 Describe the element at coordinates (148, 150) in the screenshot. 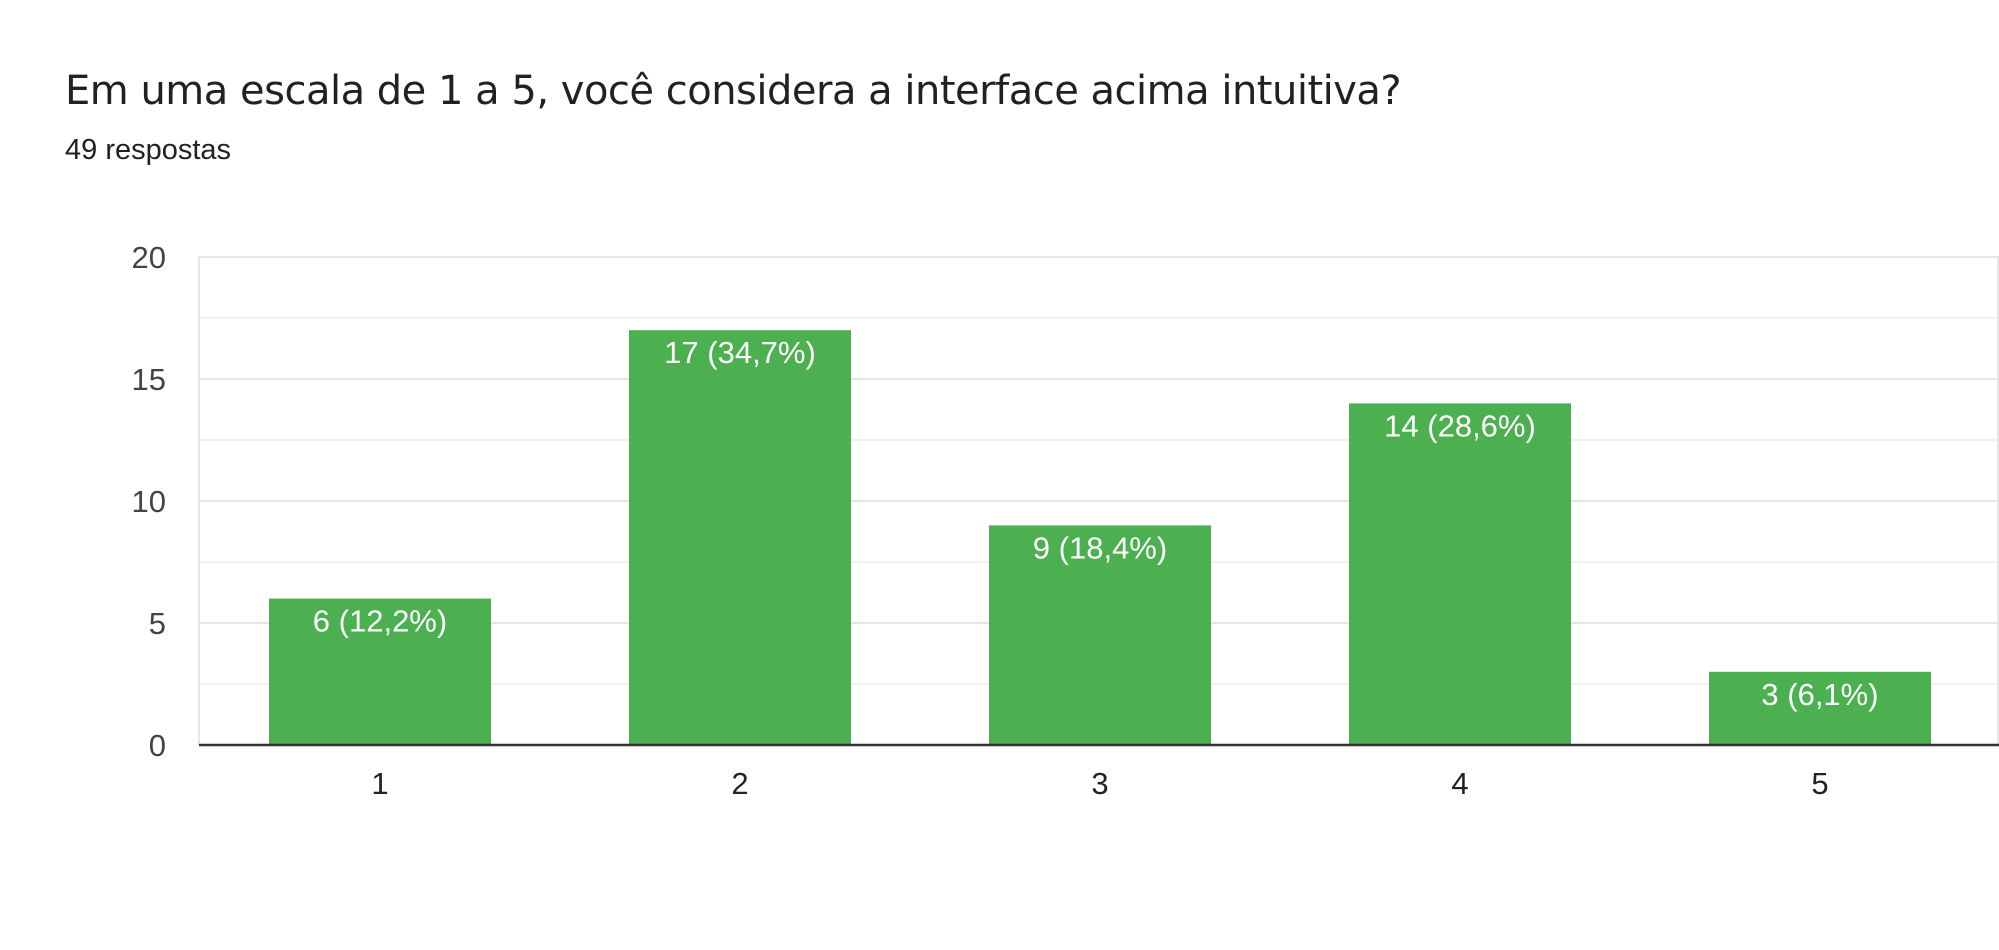

I see `response-count: 49 respostas` at that location.